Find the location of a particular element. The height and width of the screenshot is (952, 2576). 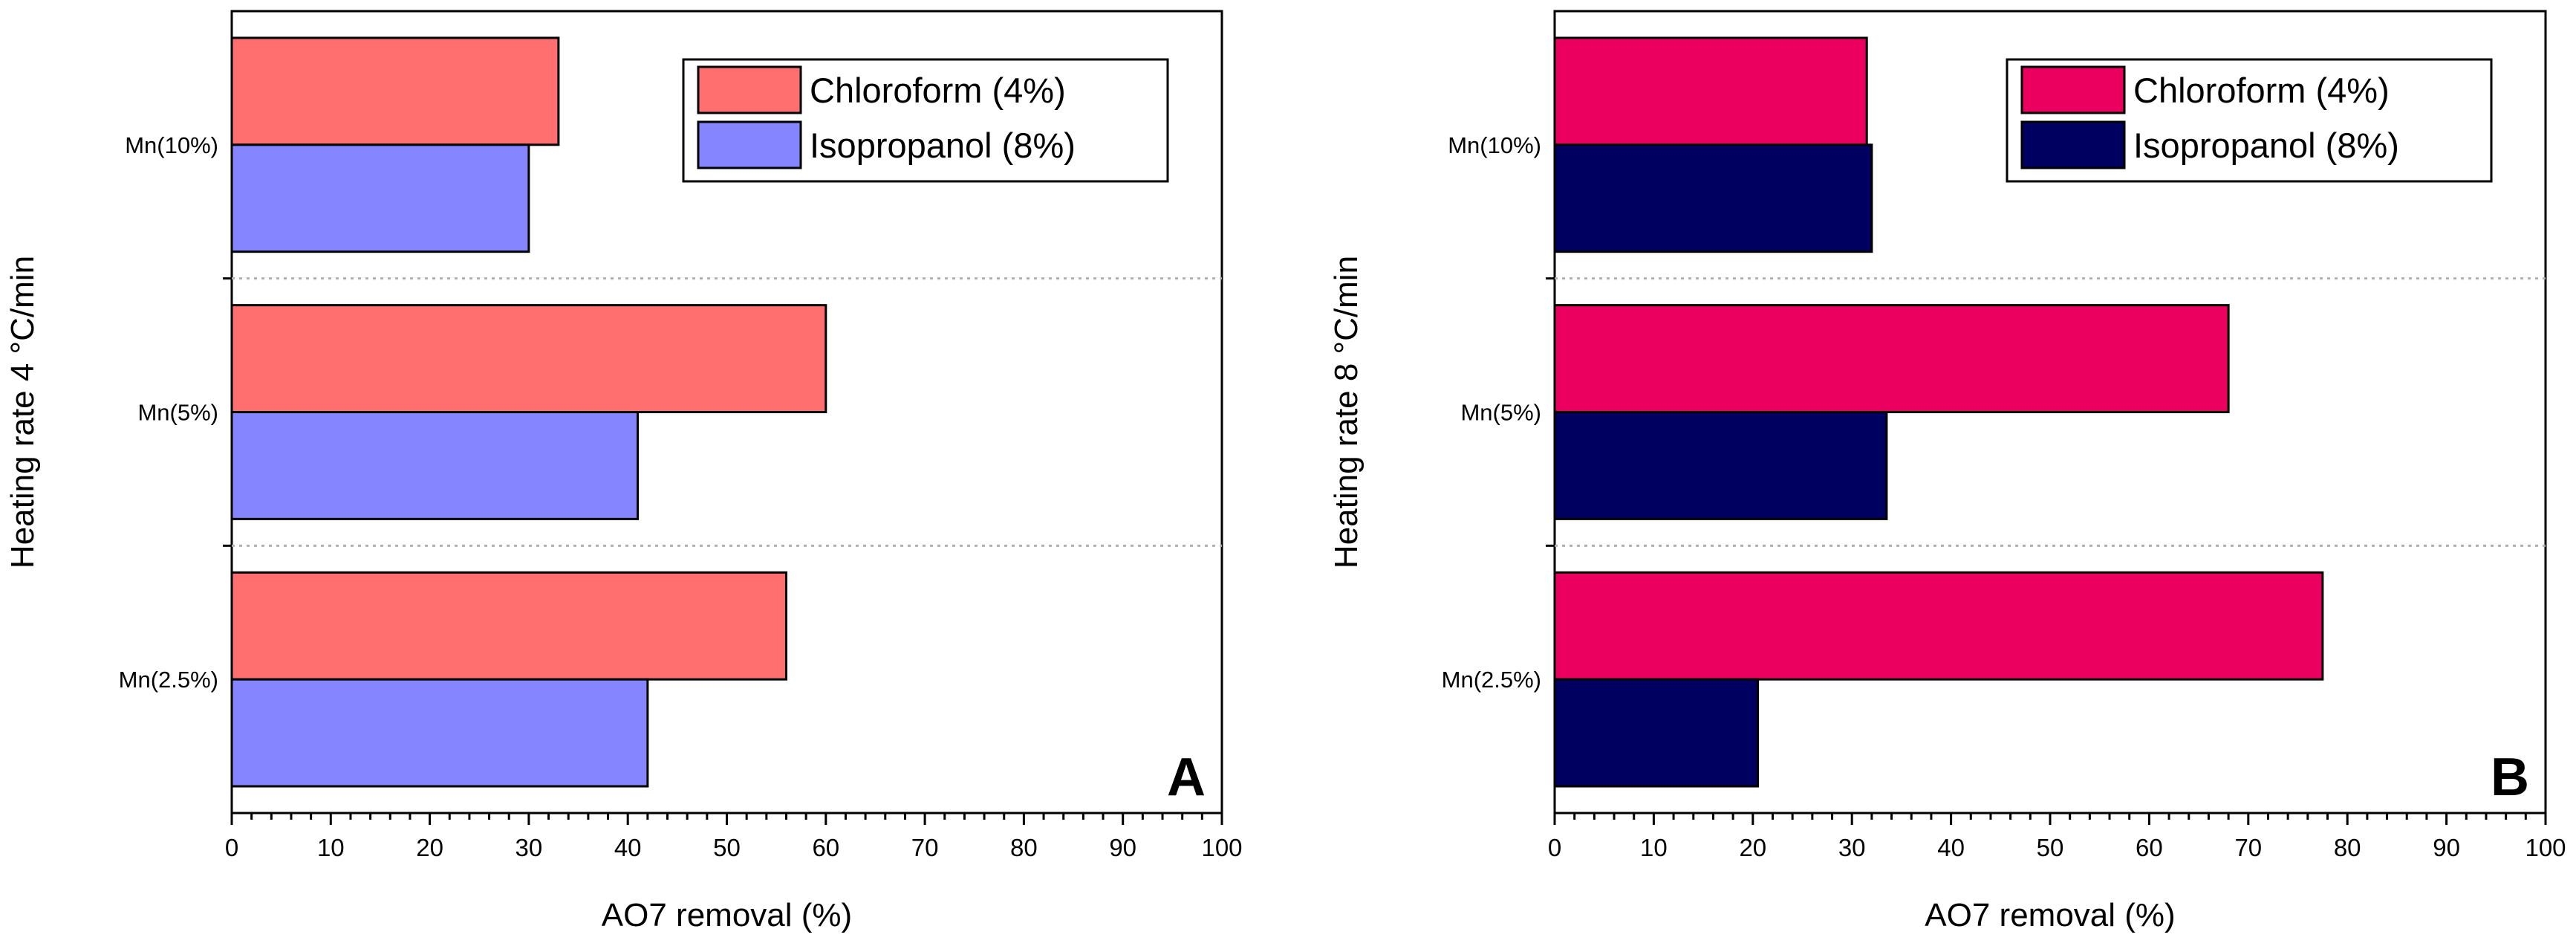

panel-label: B is located at coordinates (2510, 778).